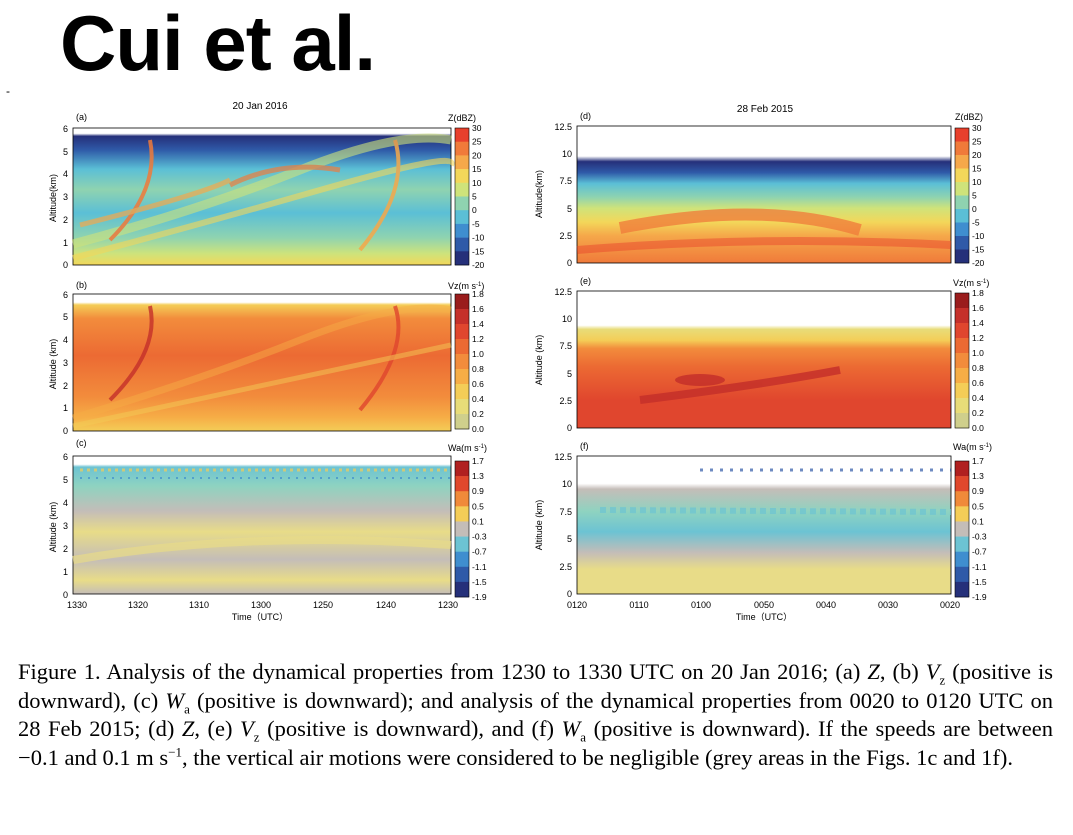 The image size is (1073, 835). I want to click on panel-letter: (f), so click(584, 446).